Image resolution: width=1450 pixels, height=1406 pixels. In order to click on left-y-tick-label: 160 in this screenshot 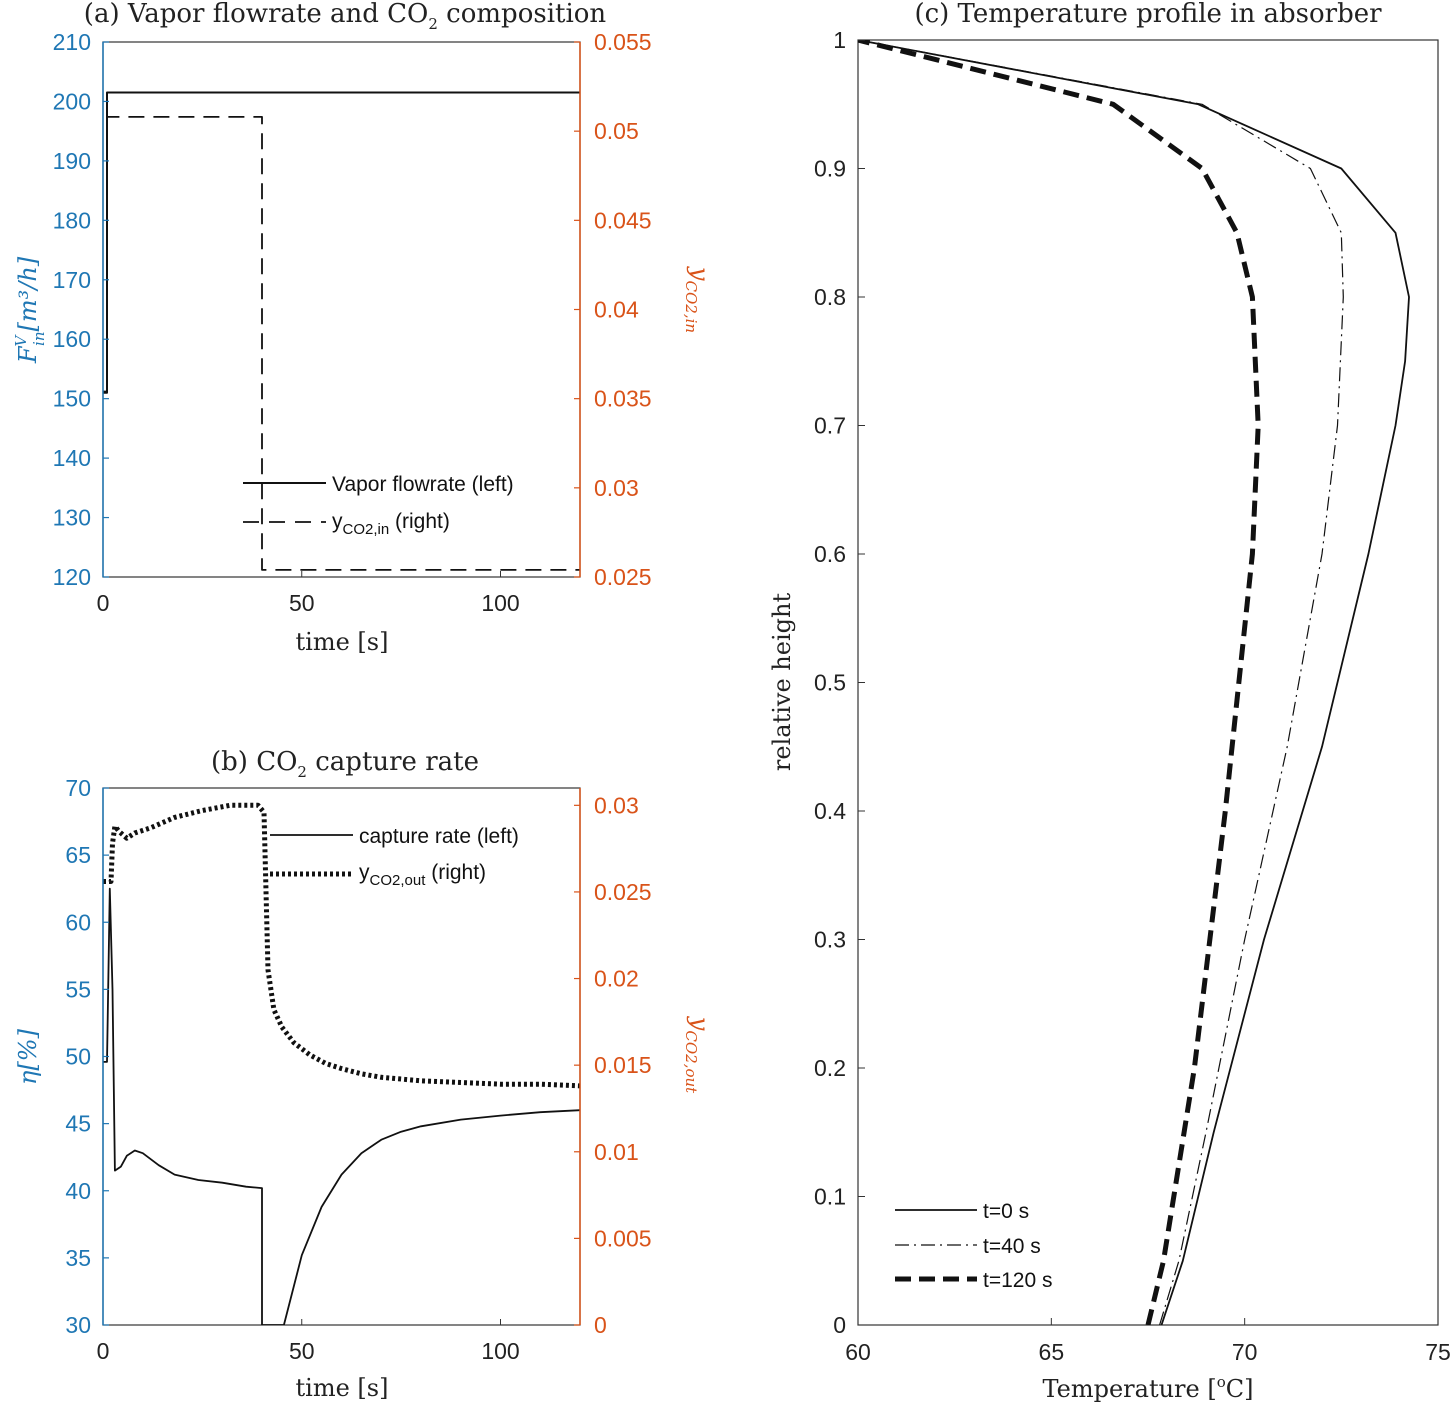, I will do `click(72, 339)`.